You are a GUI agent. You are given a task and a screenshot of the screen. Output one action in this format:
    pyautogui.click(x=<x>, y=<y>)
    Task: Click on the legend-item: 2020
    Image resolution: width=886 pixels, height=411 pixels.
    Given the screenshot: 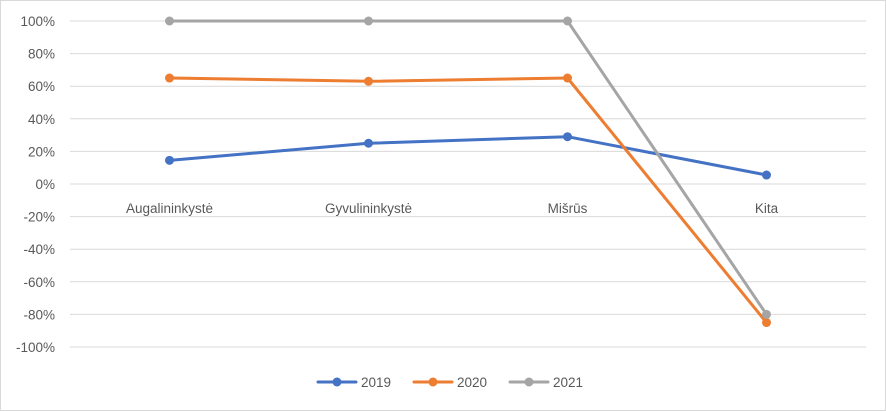 What is the action you would take?
    pyautogui.click(x=449, y=382)
    